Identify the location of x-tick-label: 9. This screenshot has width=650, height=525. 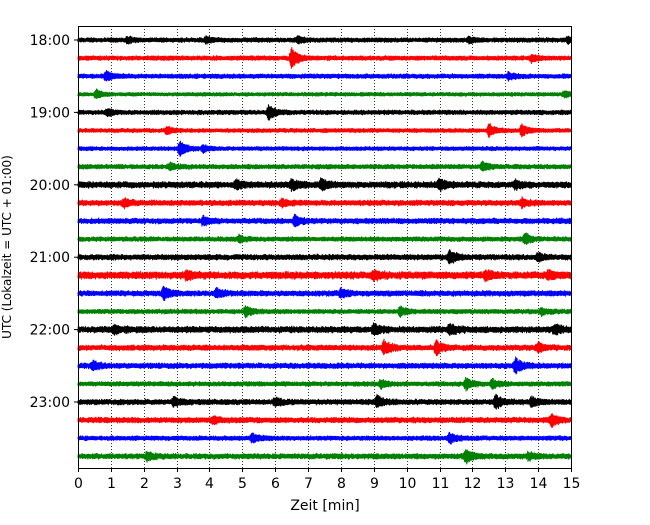
(374, 484).